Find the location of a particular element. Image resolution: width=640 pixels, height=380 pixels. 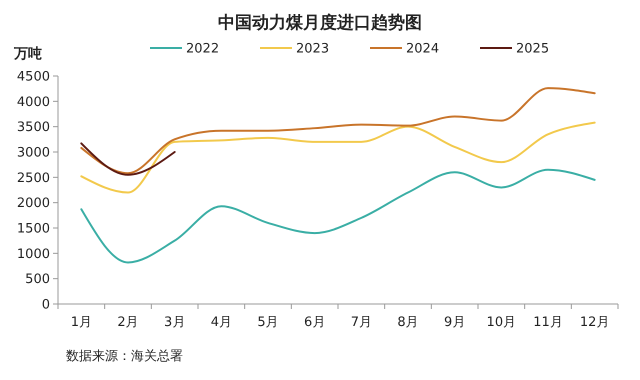

legend-label: 2023 is located at coordinates (313, 49).